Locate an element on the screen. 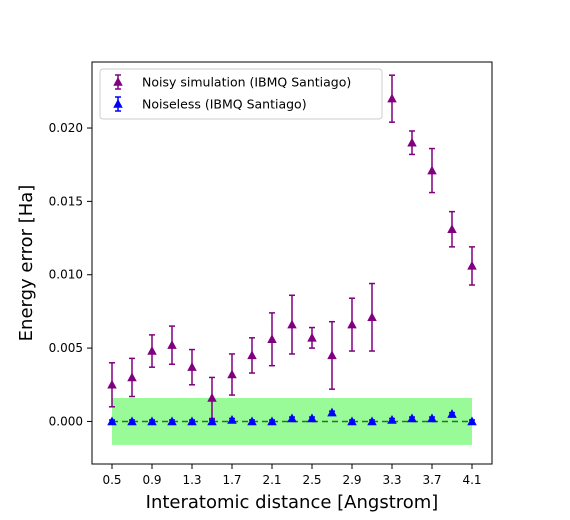  y-tick-label: 0.010 is located at coordinates (66, 275).